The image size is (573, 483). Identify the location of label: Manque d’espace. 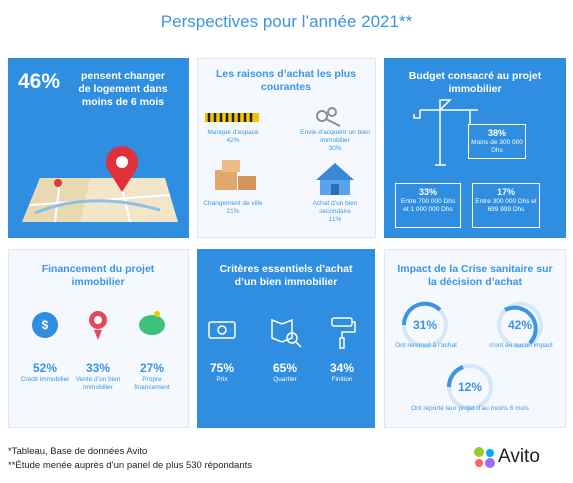
(233, 132).